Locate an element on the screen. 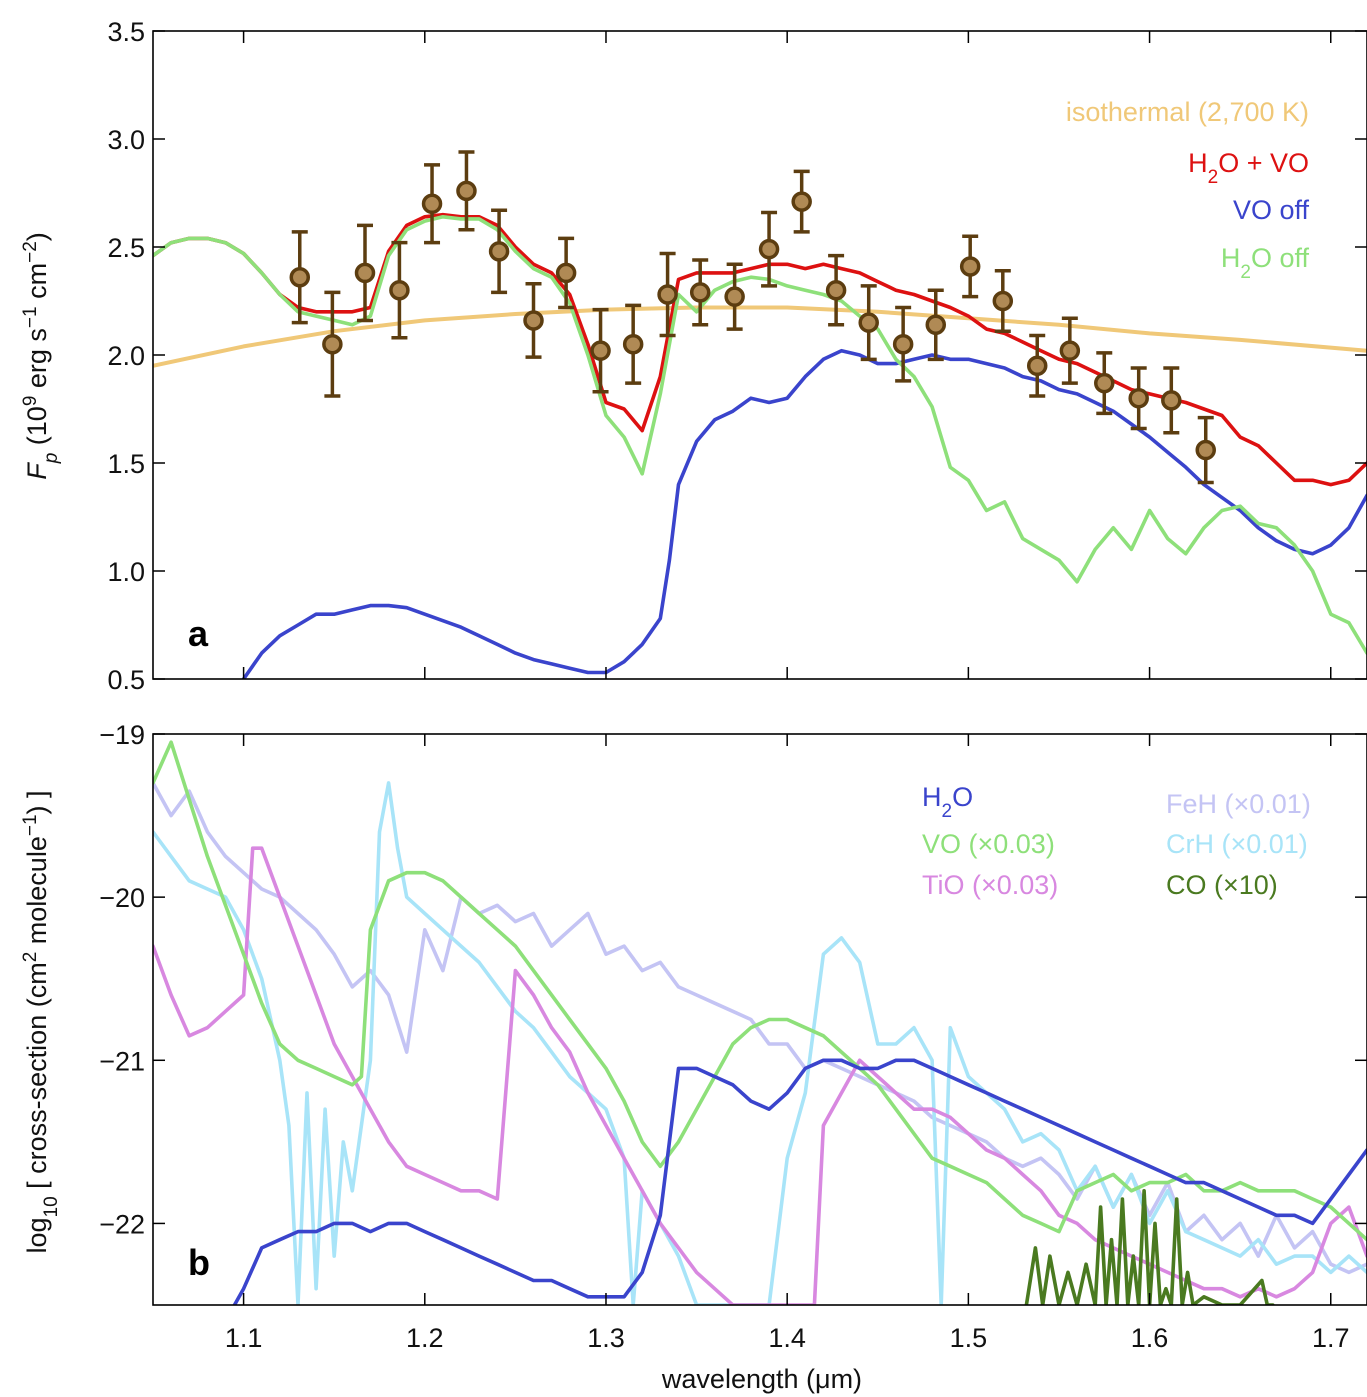  legend-entry: FeH (×0.01) is located at coordinates (1238, 804).